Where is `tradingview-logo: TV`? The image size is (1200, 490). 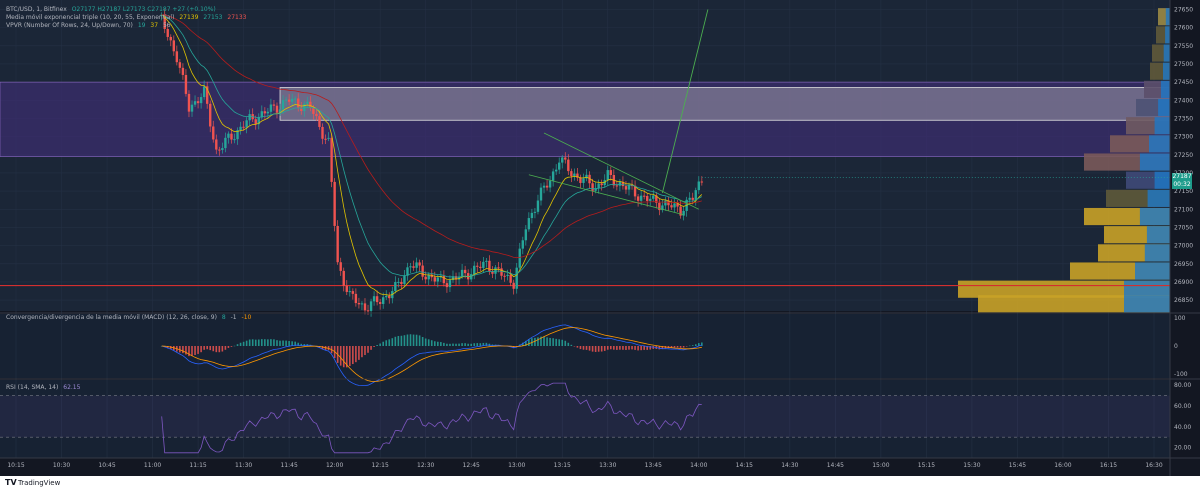 tradingview-logo: TV is located at coordinates (11, 482).